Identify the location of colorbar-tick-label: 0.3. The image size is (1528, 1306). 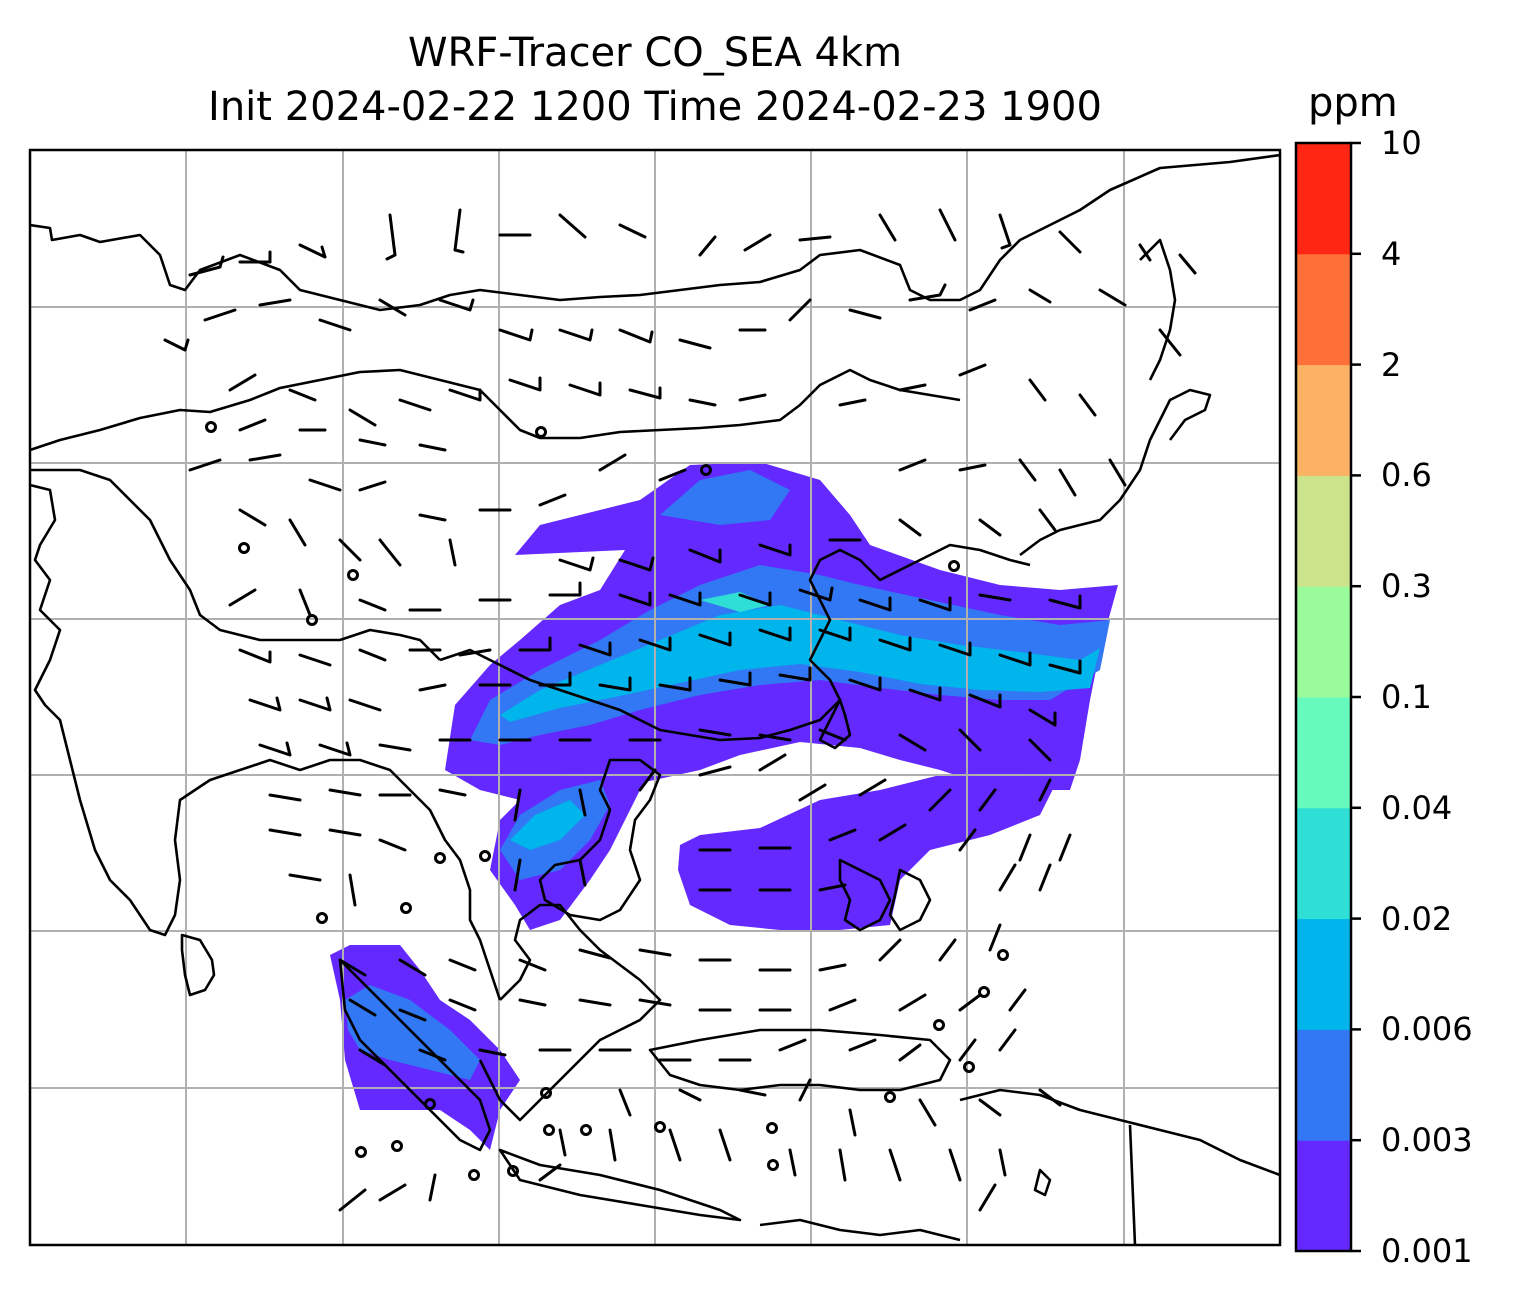
(1406, 586).